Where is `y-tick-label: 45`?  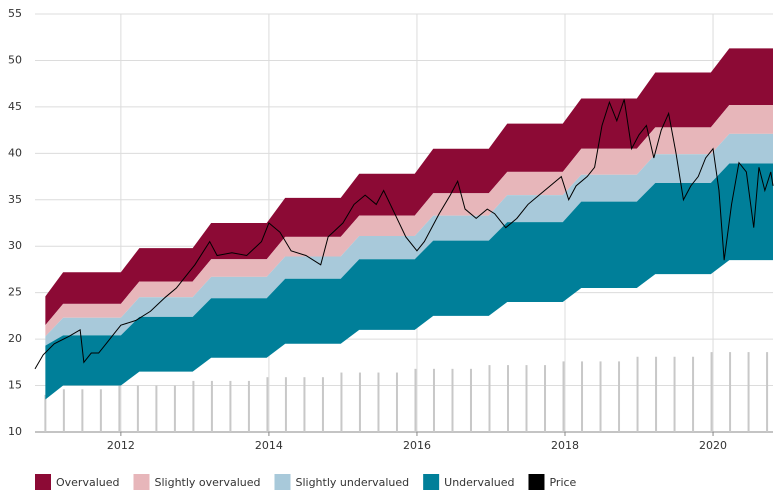 y-tick-label: 45 is located at coordinates (15, 106).